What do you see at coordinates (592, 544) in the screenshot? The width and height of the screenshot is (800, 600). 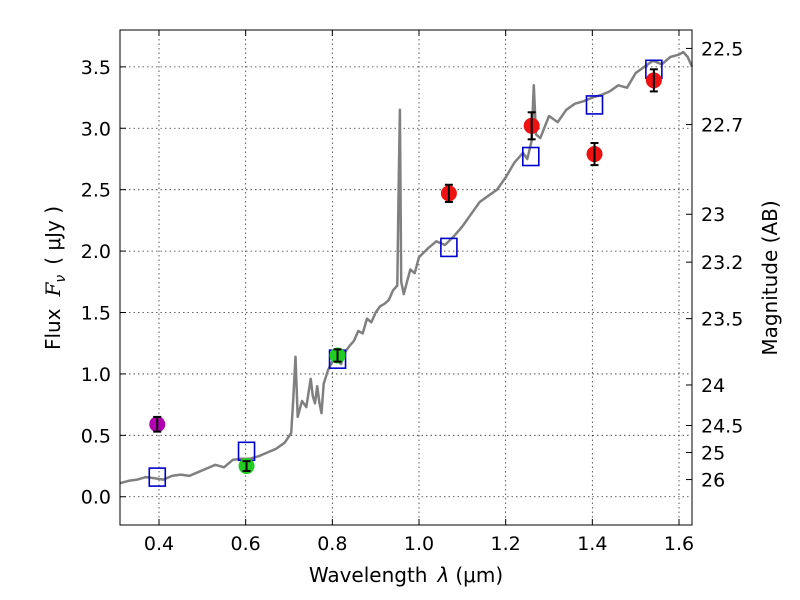 I see `x-tick-label: 1.4` at bounding box center [592, 544].